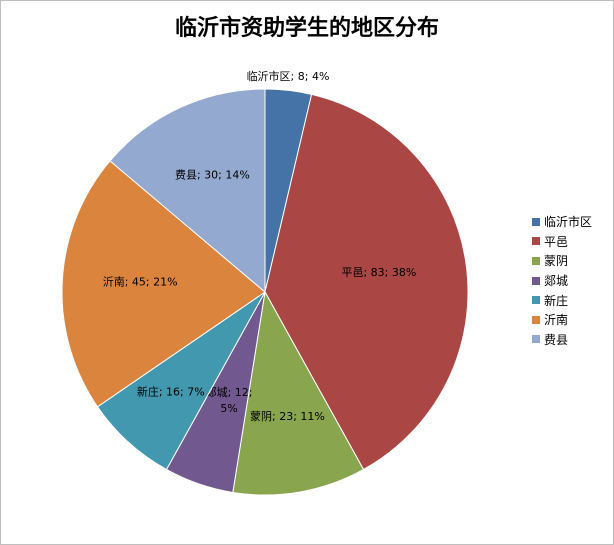 The height and width of the screenshot is (545, 614). Describe the element at coordinates (378, 272) in the screenshot. I see `data-label-2: 平邑; 83; 38%` at that location.